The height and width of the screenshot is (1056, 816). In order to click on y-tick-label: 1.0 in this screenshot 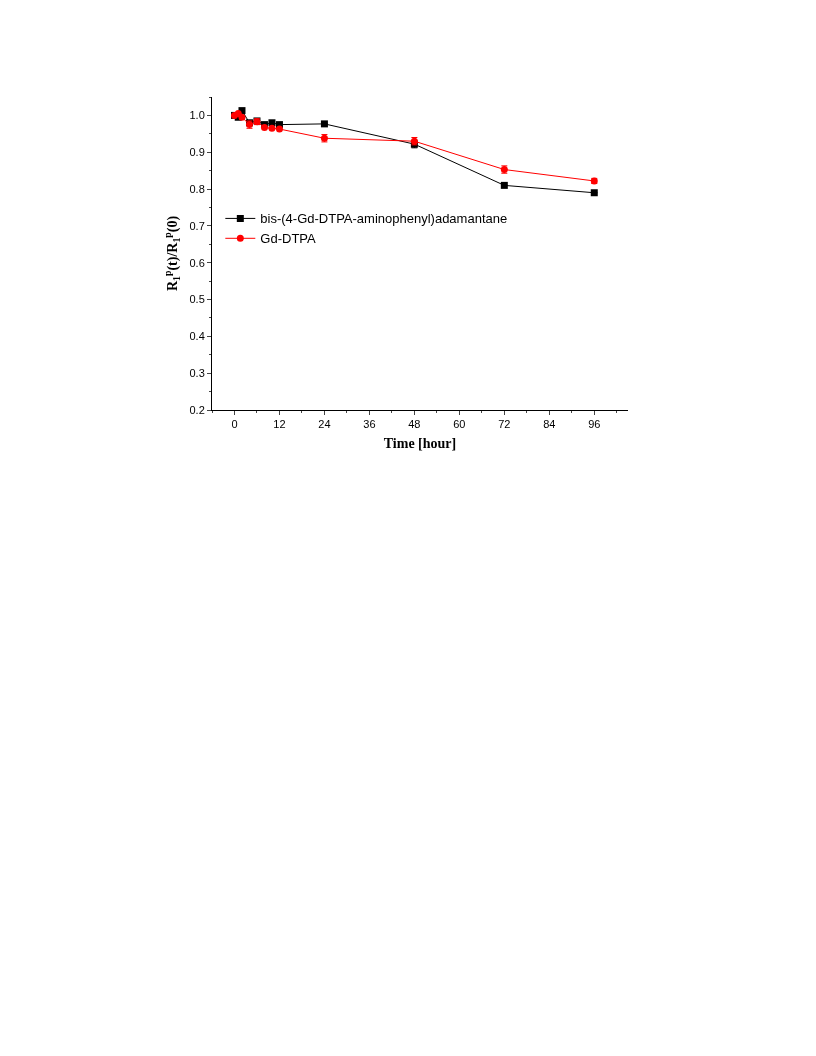, I will do `click(197, 115)`.